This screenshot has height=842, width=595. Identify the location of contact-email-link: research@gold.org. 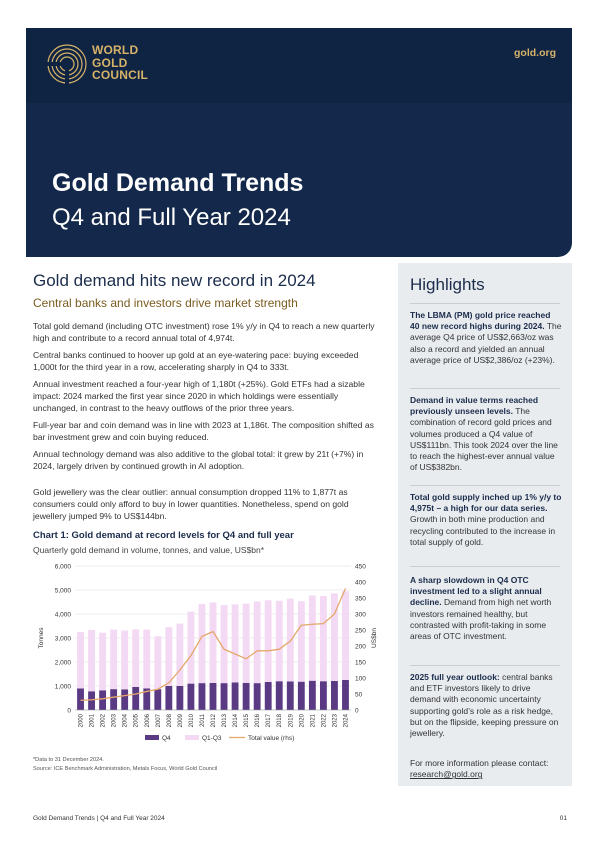
(446, 774).